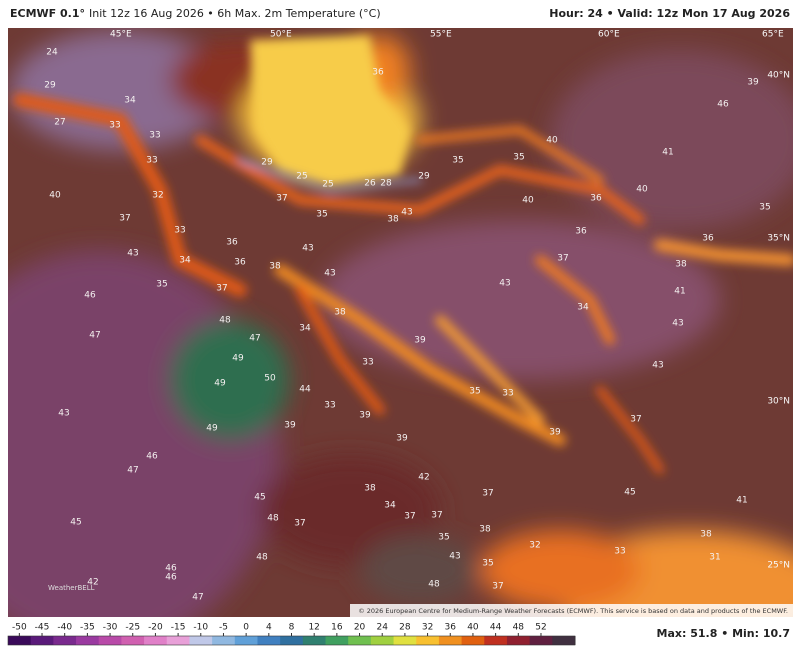  I want to click on colorbar-tick-label: 48, so click(519, 628).